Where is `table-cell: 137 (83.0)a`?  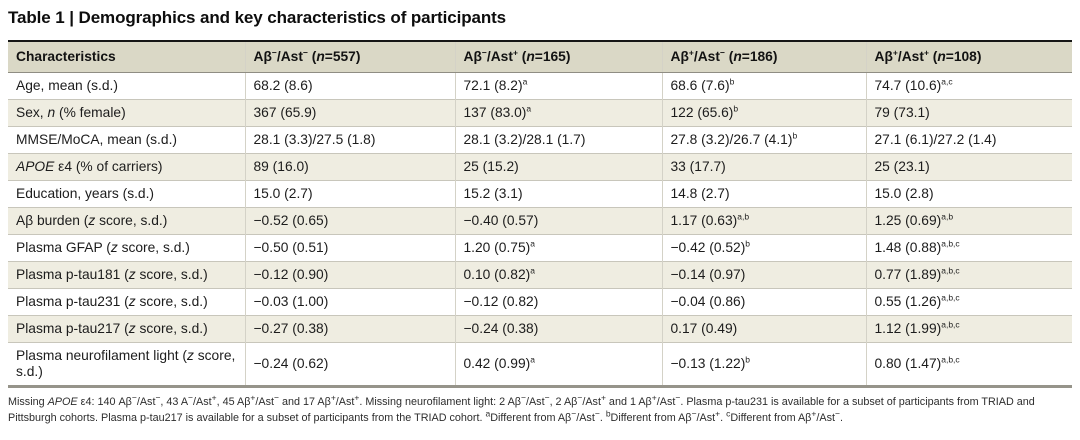
table-cell: 137 (83.0)a is located at coordinates (558, 113).